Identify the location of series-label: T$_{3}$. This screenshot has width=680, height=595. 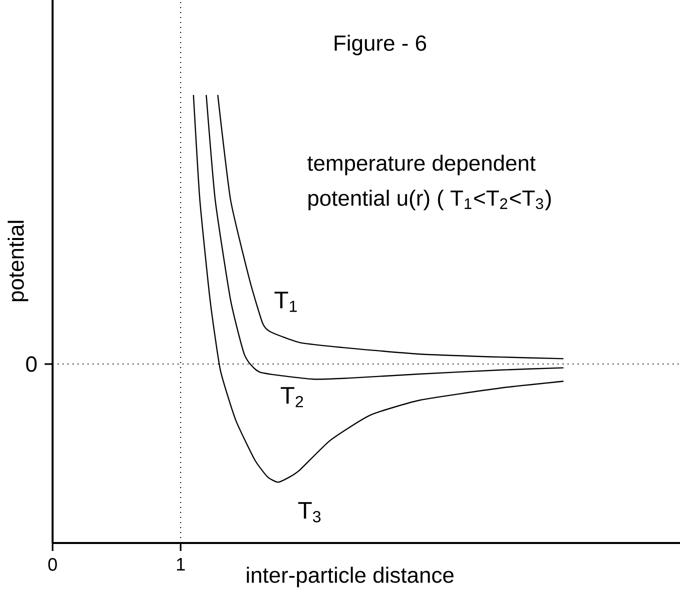
(309, 512).